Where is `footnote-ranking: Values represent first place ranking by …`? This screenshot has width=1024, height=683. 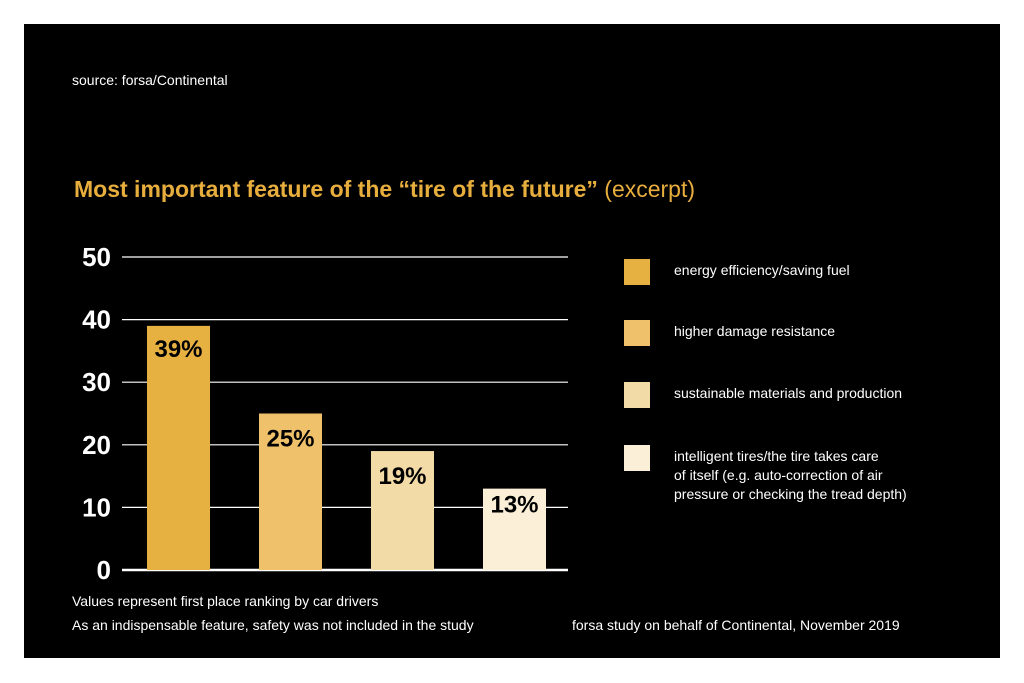
footnote-ranking: Values represent first place ranking by … is located at coordinates (225, 601).